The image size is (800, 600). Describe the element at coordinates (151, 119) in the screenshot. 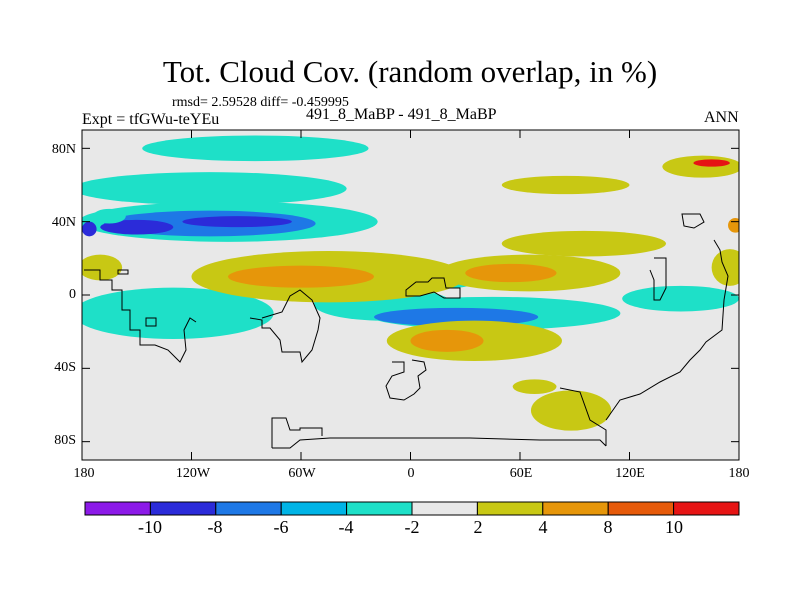

I see `experiment-label: Expt = tfGWu-teYEu` at that location.